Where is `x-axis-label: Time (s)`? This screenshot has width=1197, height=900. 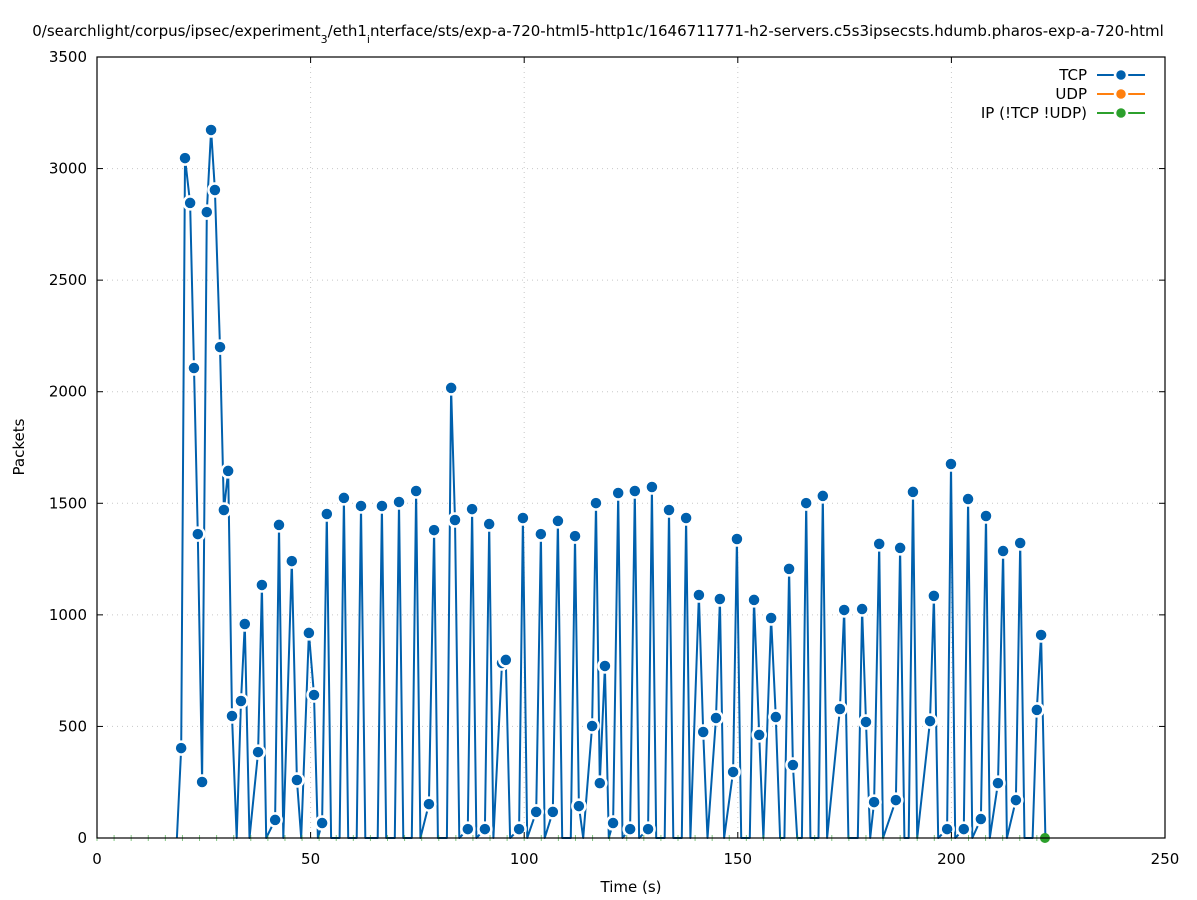
x-axis-label: Time (s) is located at coordinates (631, 887).